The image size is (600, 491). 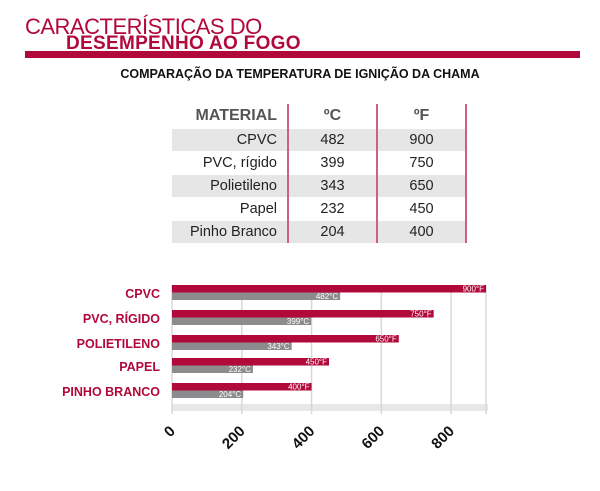 What do you see at coordinates (236, 115) in the screenshot?
I see `header-material: MATERIAL` at bounding box center [236, 115].